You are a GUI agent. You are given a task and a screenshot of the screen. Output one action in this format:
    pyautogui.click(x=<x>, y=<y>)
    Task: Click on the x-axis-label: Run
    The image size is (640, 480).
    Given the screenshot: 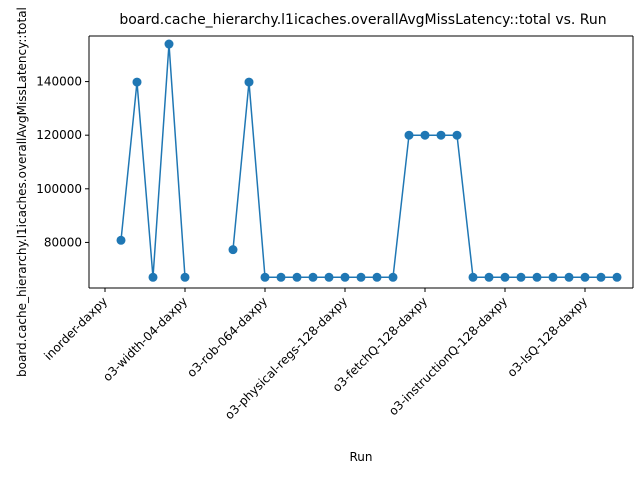 What is the action you would take?
    pyautogui.click(x=360, y=457)
    